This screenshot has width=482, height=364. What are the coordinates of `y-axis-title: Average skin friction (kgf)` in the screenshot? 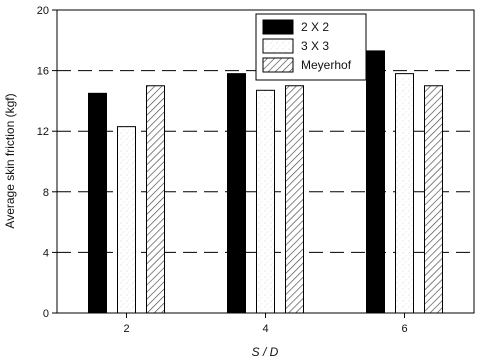 It's located at (10, 160).